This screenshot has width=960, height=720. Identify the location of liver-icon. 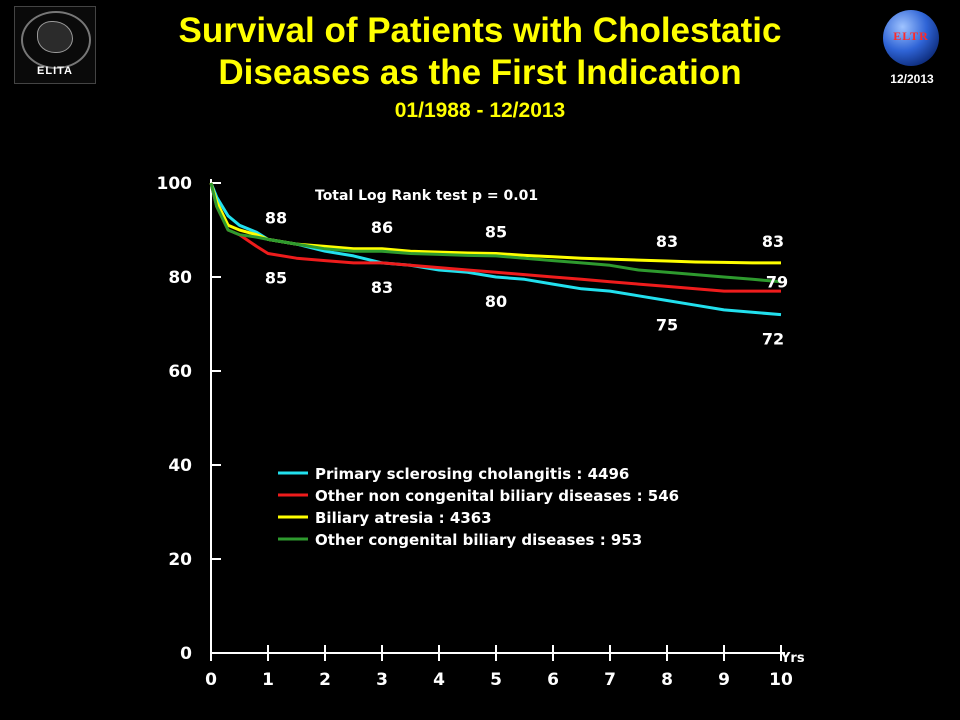
(55, 37).